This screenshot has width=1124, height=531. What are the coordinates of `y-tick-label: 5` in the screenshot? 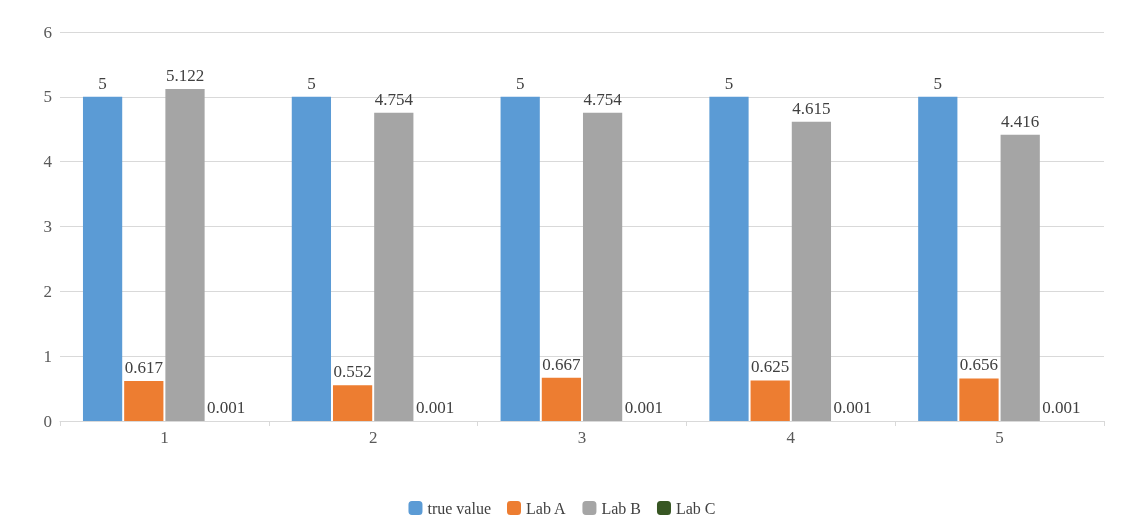 It's located at (47, 97).